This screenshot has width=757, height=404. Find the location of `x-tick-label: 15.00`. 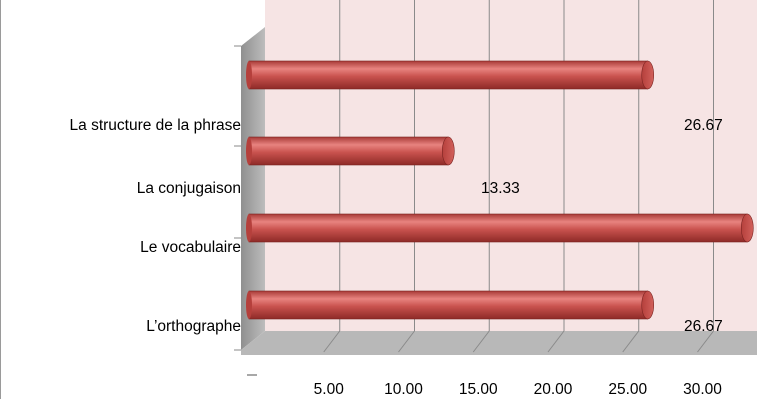

x-tick-label: 15.00 is located at coordinates (478, 389).